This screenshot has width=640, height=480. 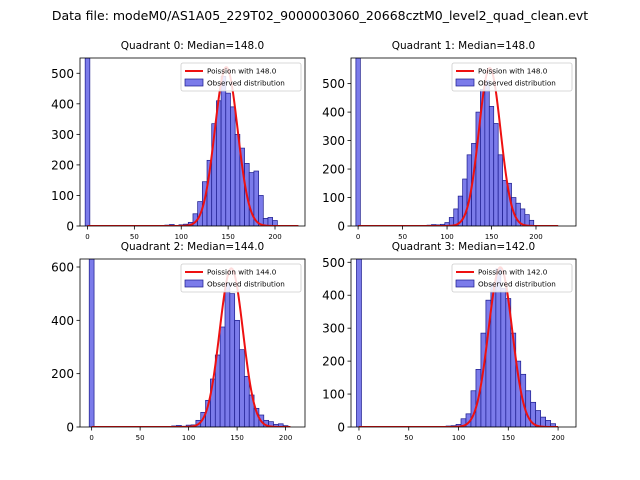 What do you see at coordinates (463, 46) in the screenshot?
I see `subplot-title: Quadrant 1: Median=148.0` at bounding box center [463, 46].